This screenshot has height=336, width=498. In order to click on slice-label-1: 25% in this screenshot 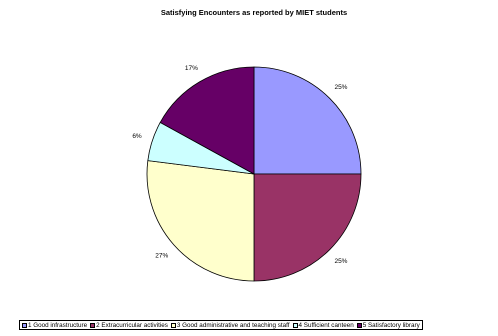, I will do `click(340, 87)`.